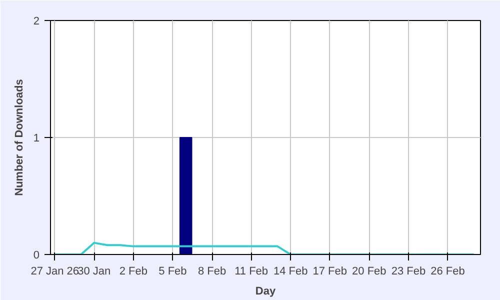  I want to click on x-tick-label: 5 Feb, so click(172, 272).